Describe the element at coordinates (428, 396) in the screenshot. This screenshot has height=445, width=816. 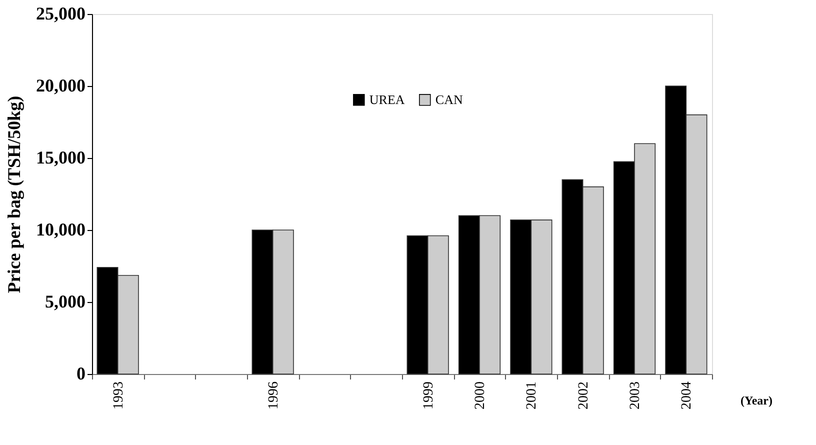
I see `x-tick-label: 1999` at that location.